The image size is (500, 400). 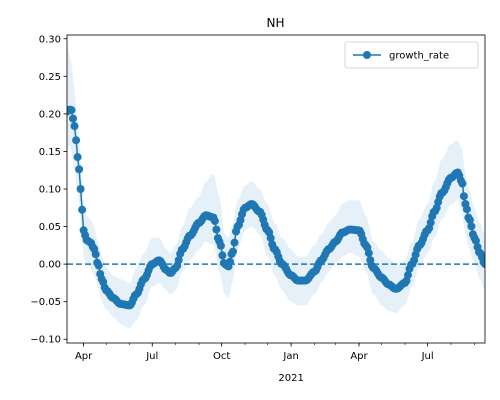 What do you see at coordinates (50, 265) in the screenshot?
I see `y-tick-label: 0.00` at bounding box center [50, 265].